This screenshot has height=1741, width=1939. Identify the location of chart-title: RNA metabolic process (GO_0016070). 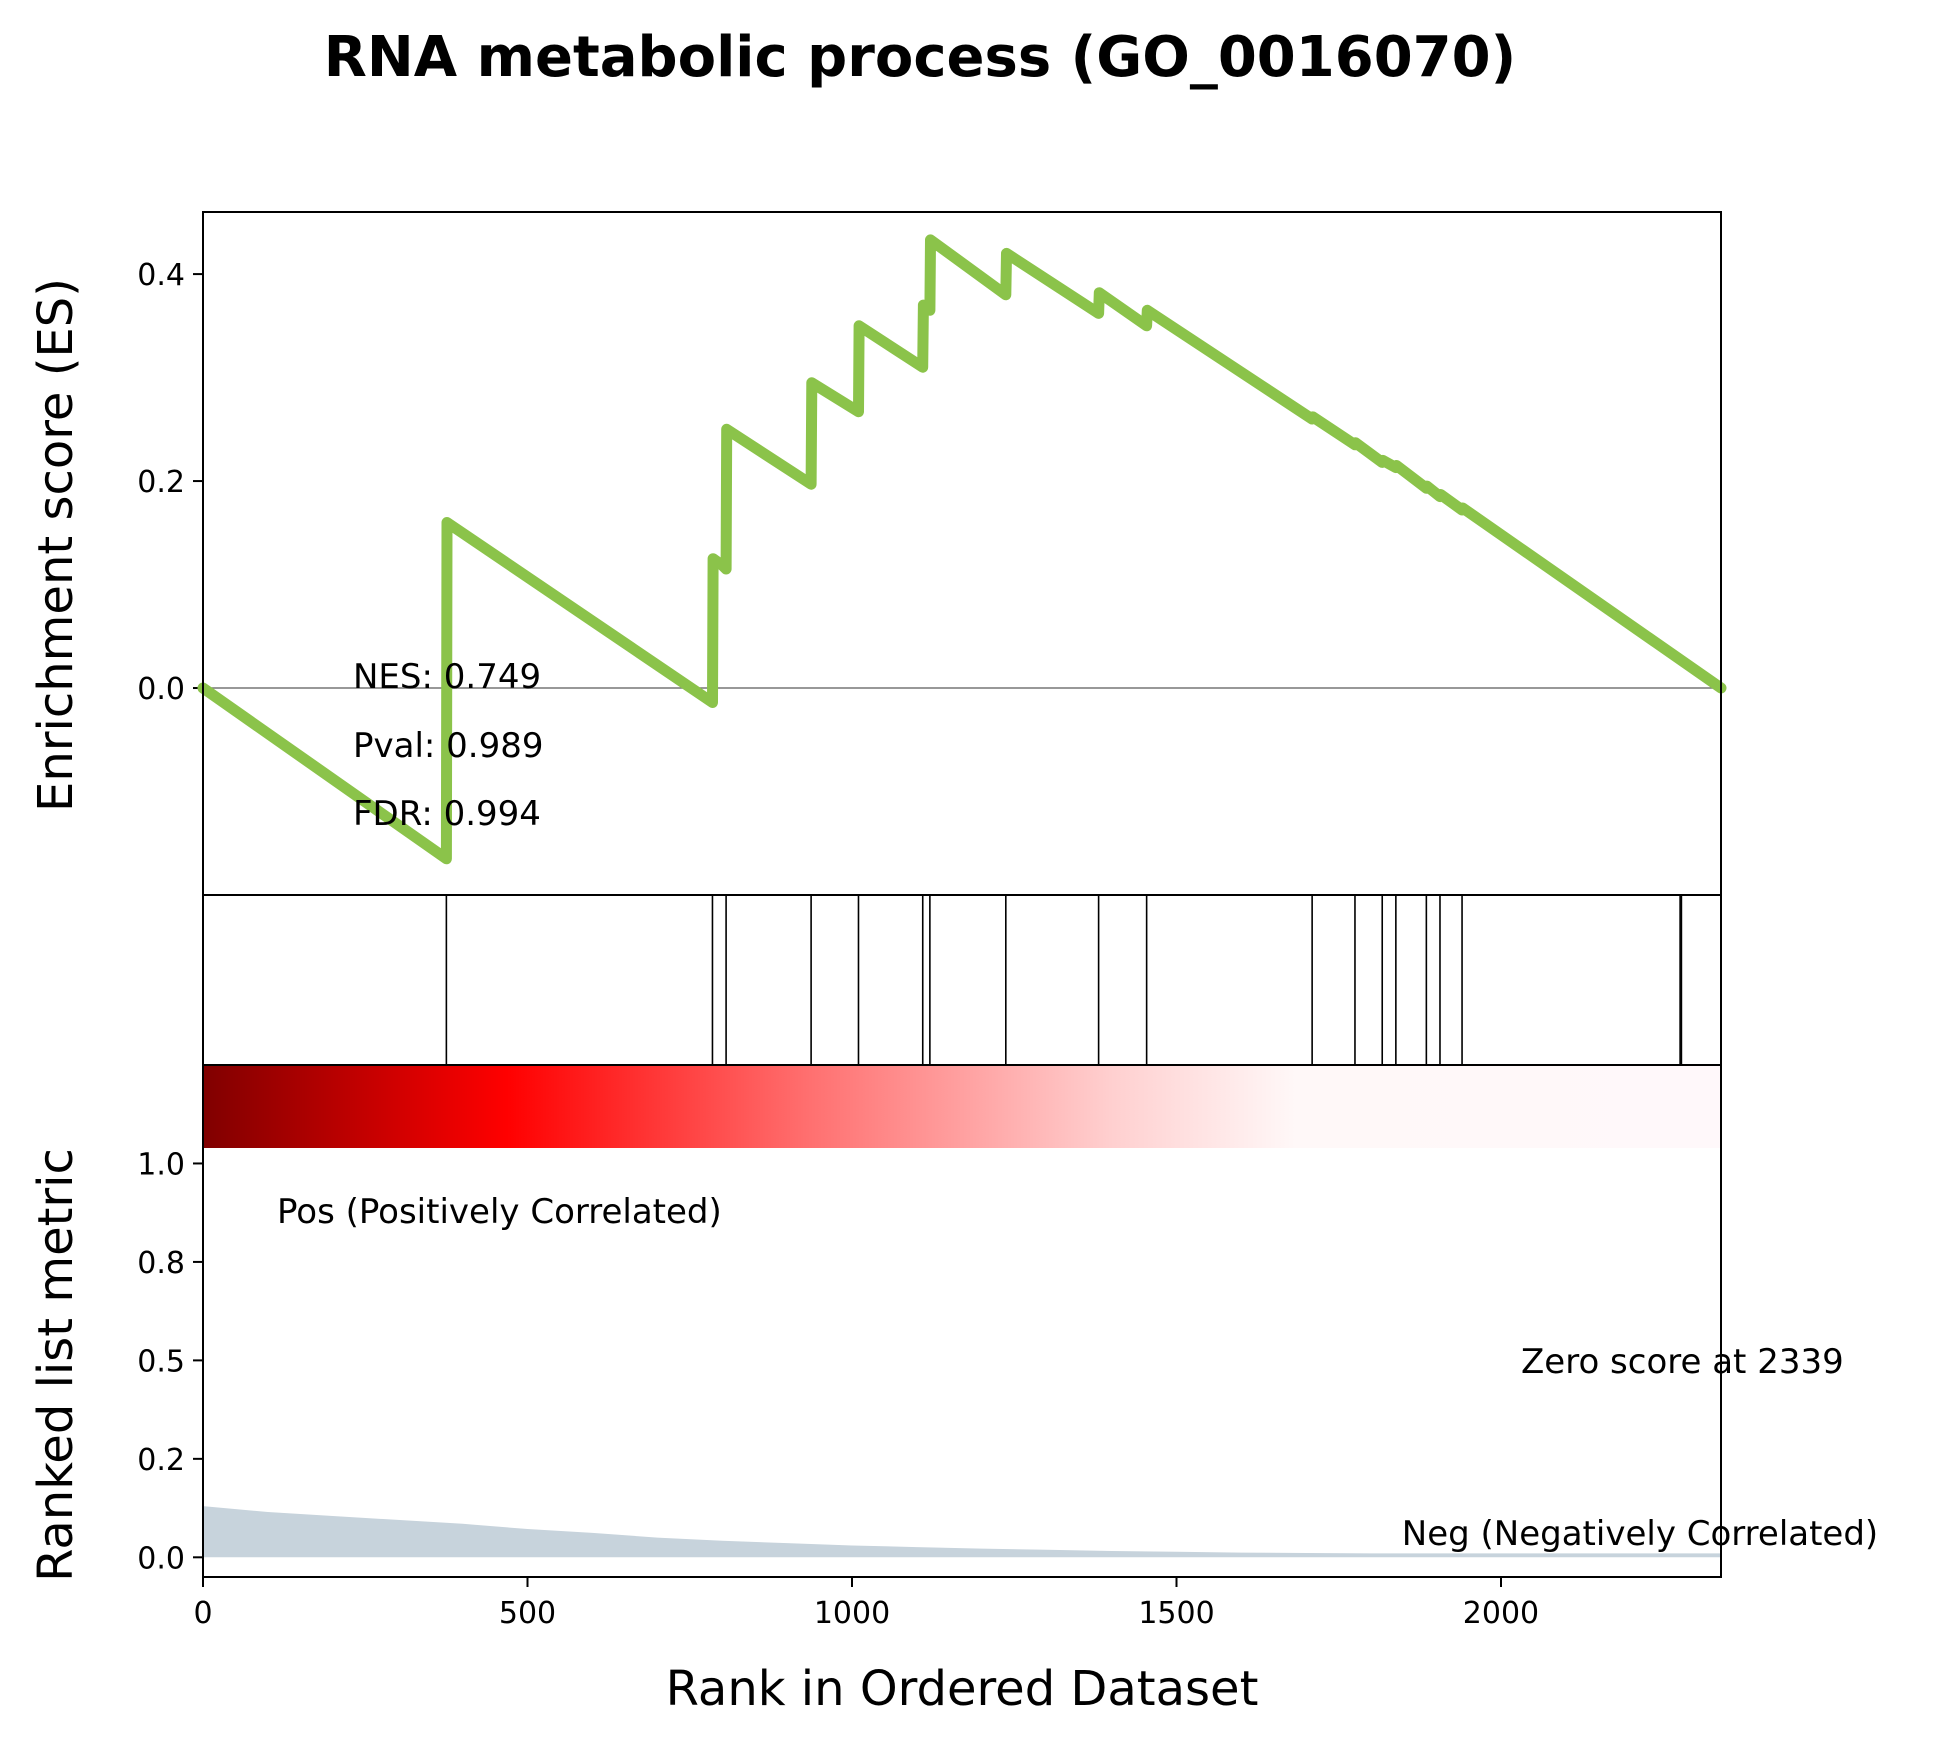
(920, 57).